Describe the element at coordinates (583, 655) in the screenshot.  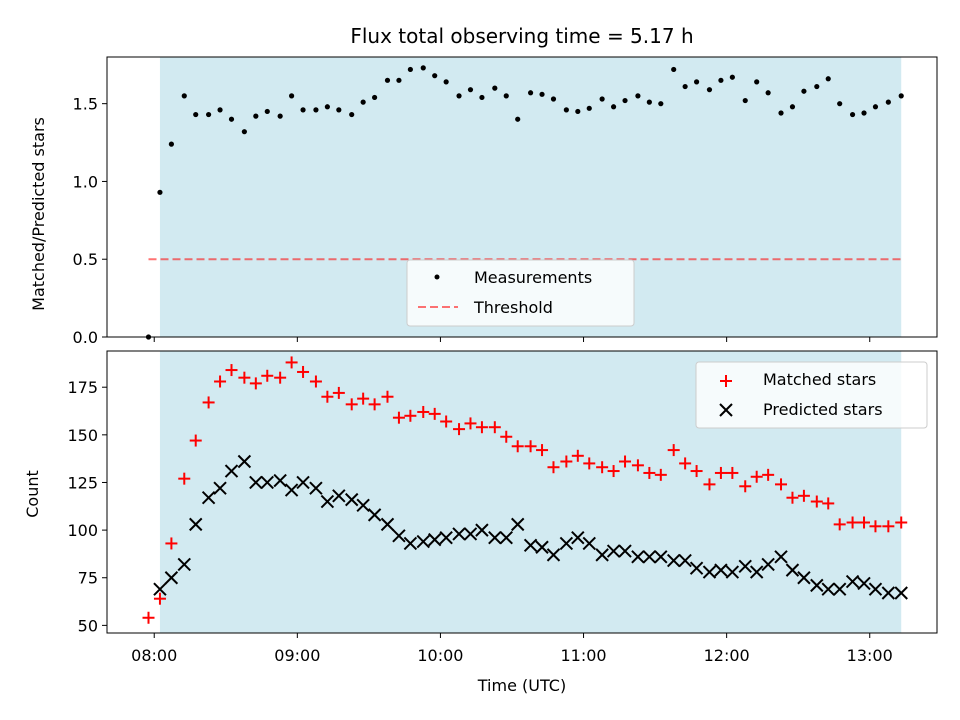
I see `x-tick-label: 11:00` at that location.